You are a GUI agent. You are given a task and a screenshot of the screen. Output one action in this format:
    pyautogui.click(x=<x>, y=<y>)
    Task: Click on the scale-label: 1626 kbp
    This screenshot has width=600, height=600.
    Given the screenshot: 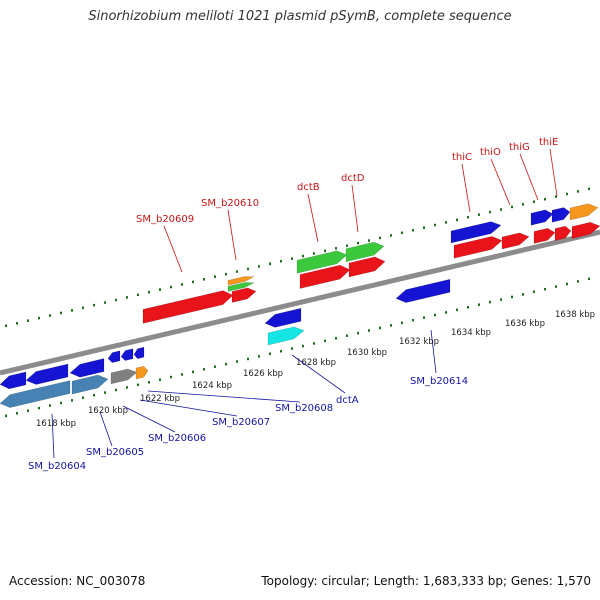 What is the action you would take?
    pyautogui.click(x=263, y=374)
    